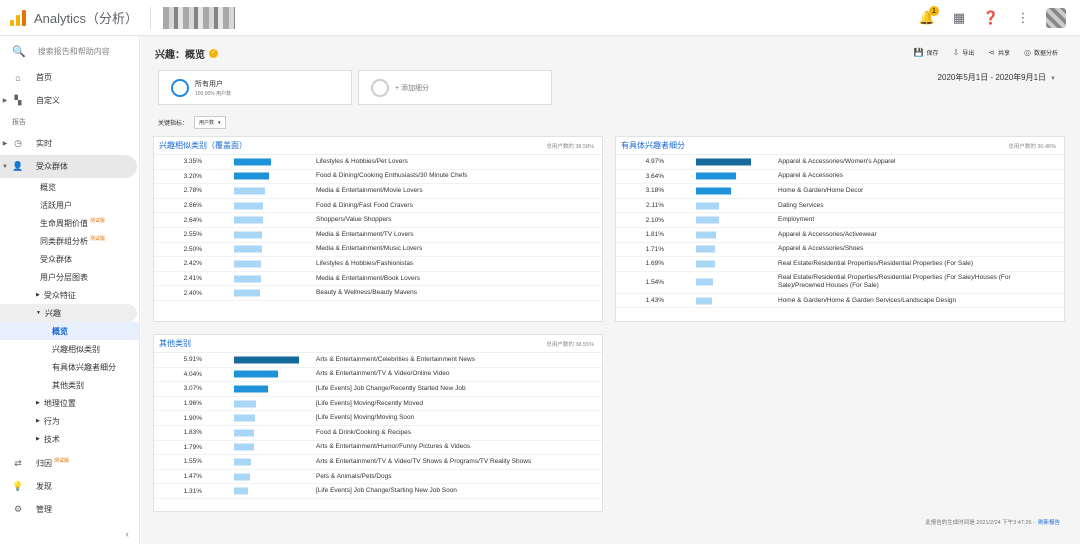 The image size is (1080, 544). I want to click on affinity-card-total: 总用户数的 38.58%, so click(570, 146).